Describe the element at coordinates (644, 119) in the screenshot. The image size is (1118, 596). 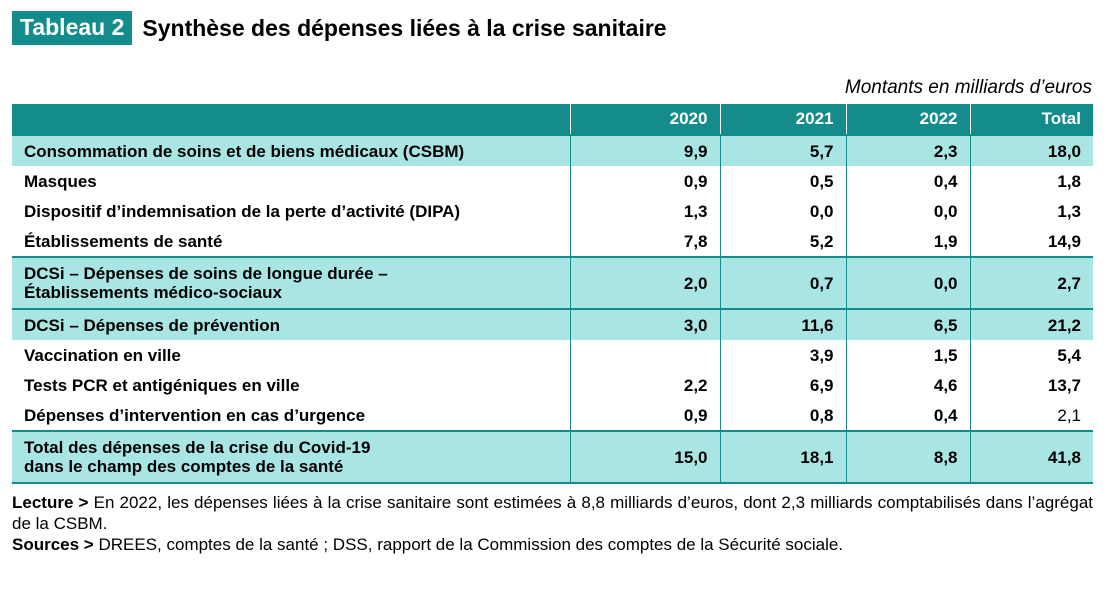
I see `column-header-2020: 2020` at that location.